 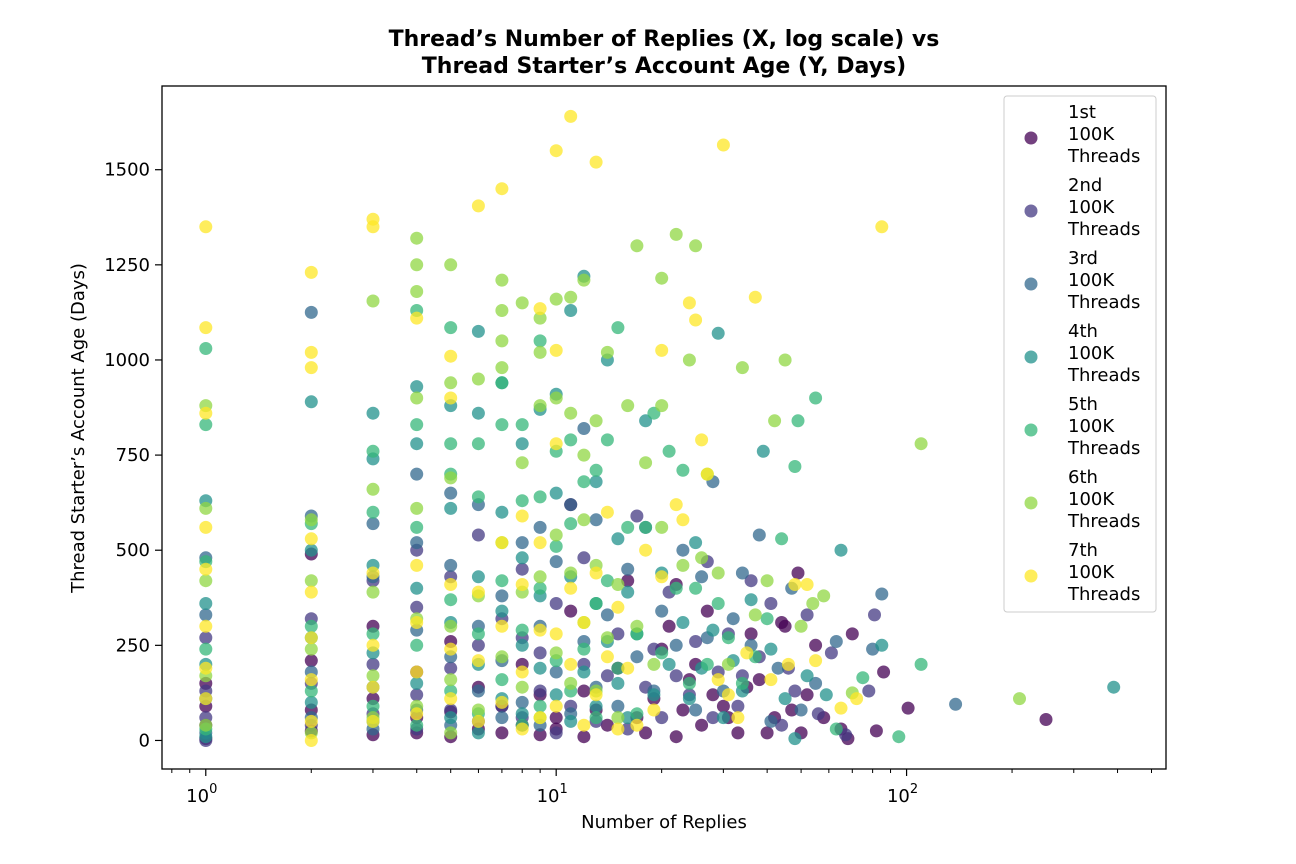 I want to click on legend-label: 1st, so click(x=1082, y=112).